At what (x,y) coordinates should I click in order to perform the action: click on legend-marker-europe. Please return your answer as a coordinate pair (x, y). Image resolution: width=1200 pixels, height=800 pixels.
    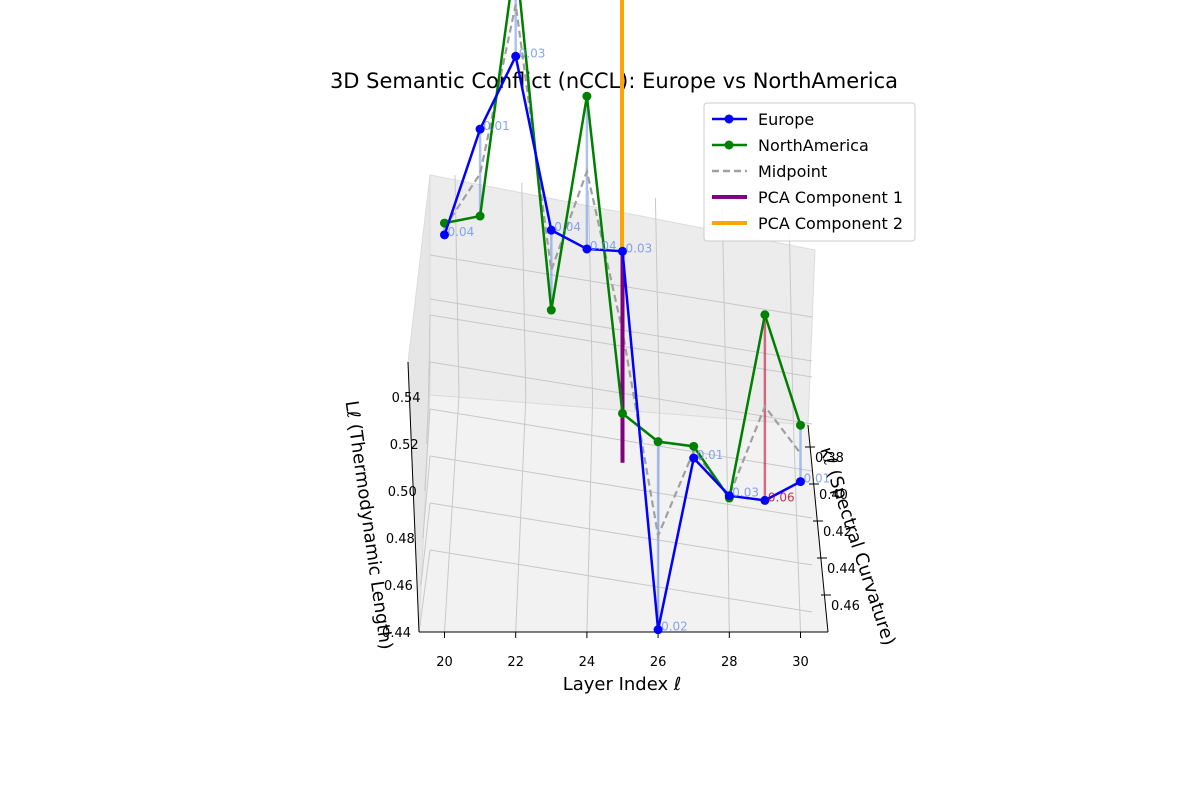
    Looking at the image, I should click on (729, 119).